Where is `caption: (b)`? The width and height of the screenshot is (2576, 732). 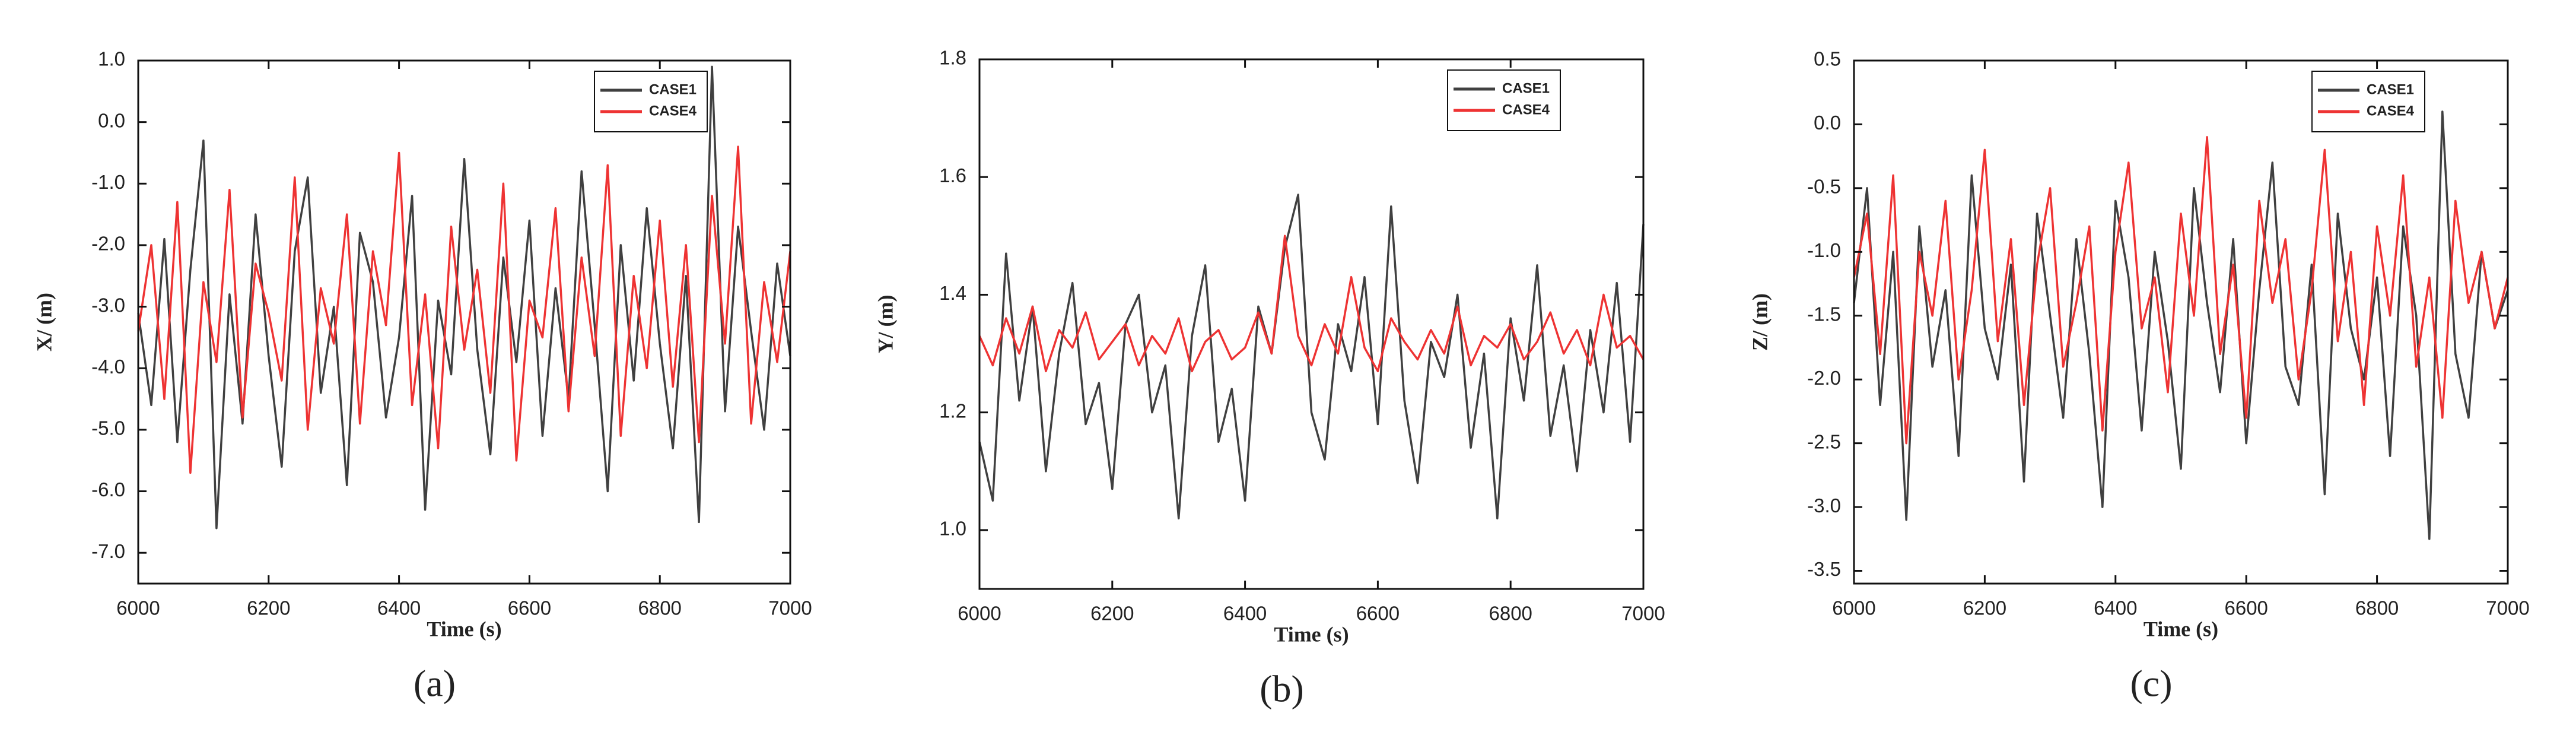 caption: (b) is located at coordinates (1282, 689).